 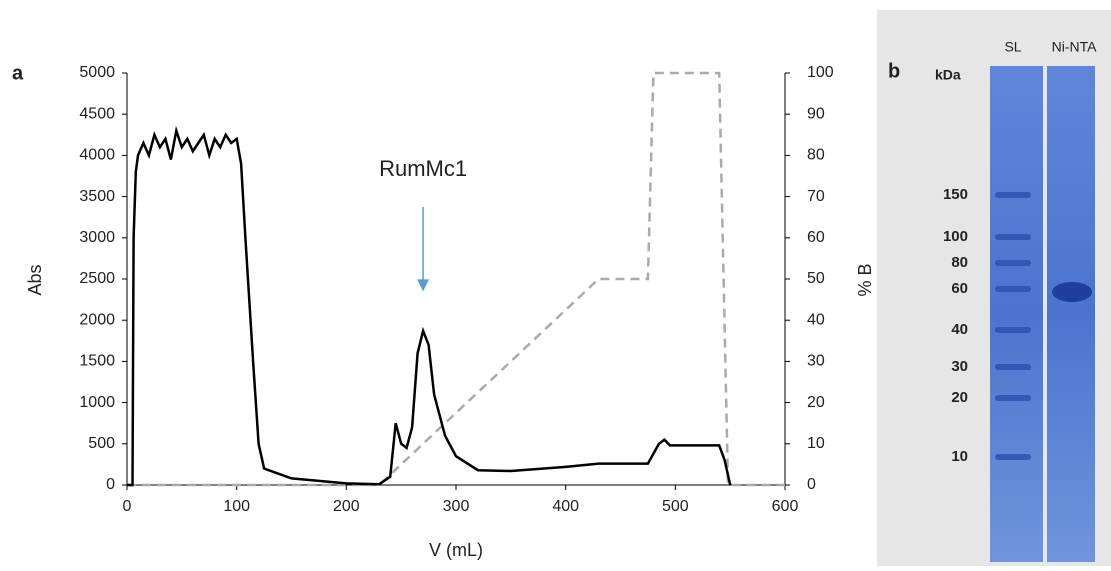 What do you see at coordinates (346, 506) in the screenshot?
I see `x-tick-label: 200` at bounding box center [346, 506].